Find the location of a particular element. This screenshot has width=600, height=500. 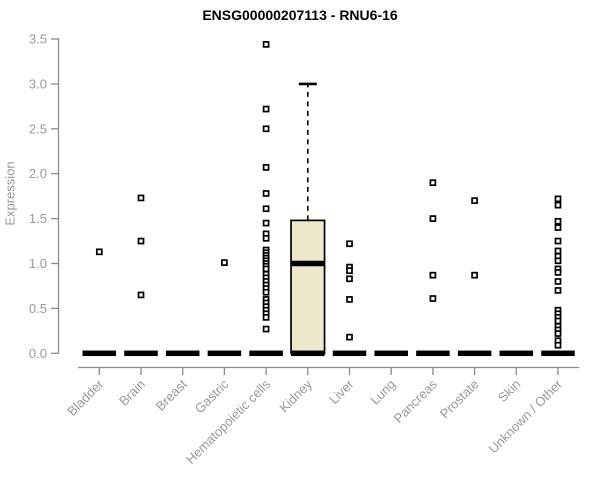

x-tick-label: Skin is located at coordinates (509, 391).